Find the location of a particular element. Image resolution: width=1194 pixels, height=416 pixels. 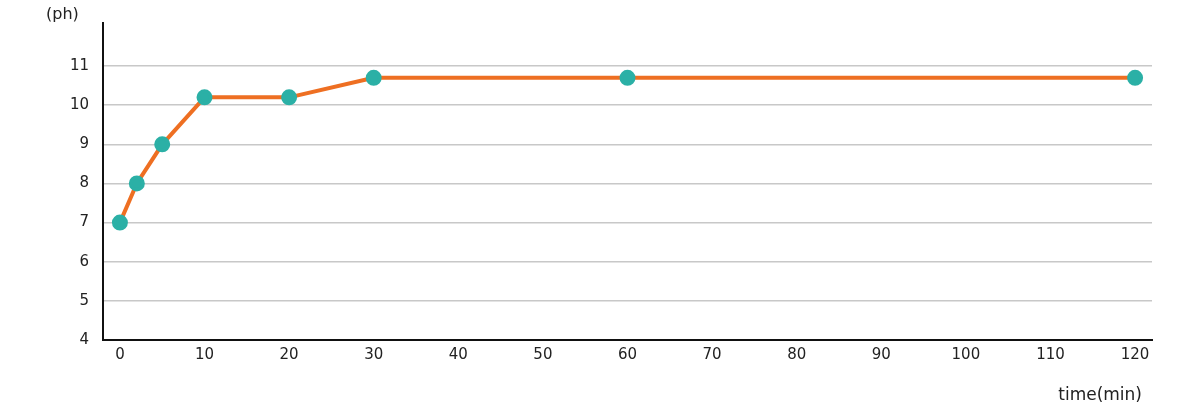

x-tick-label: 110 is located at coordinates (1050, 353).